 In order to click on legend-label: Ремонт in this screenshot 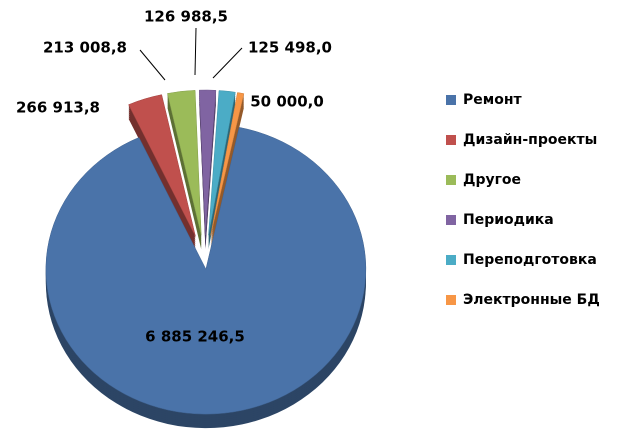, I will do `click(492, 100)`.